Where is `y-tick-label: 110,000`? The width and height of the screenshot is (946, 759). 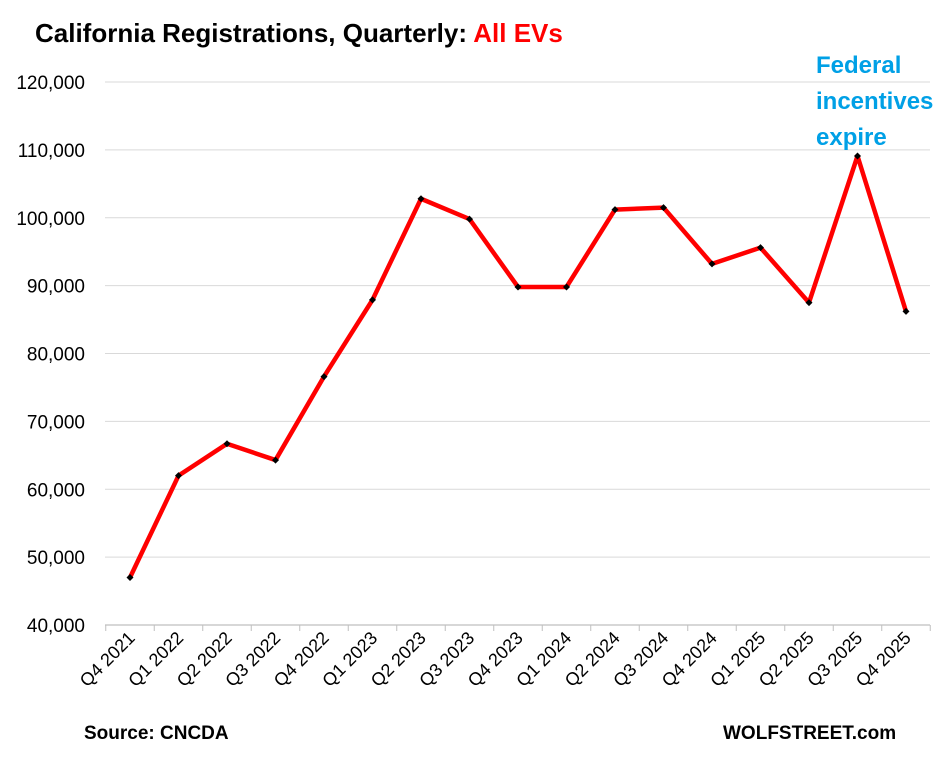
y-tick-label: 110,000 is located at coordinates (51, 151).